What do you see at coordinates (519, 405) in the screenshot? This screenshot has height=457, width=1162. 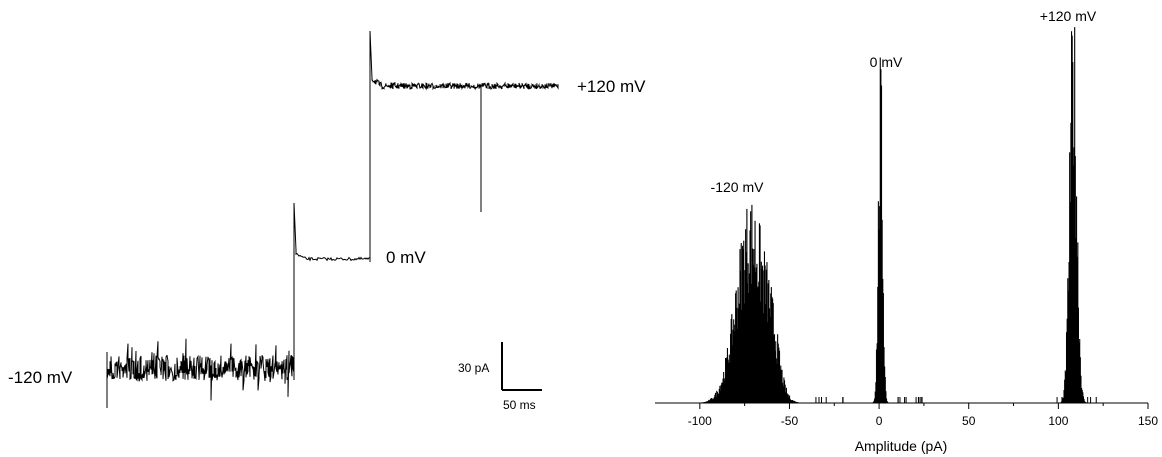 I see `scale-bar-time-label: 50 ms` at bounding box center [519, 405].